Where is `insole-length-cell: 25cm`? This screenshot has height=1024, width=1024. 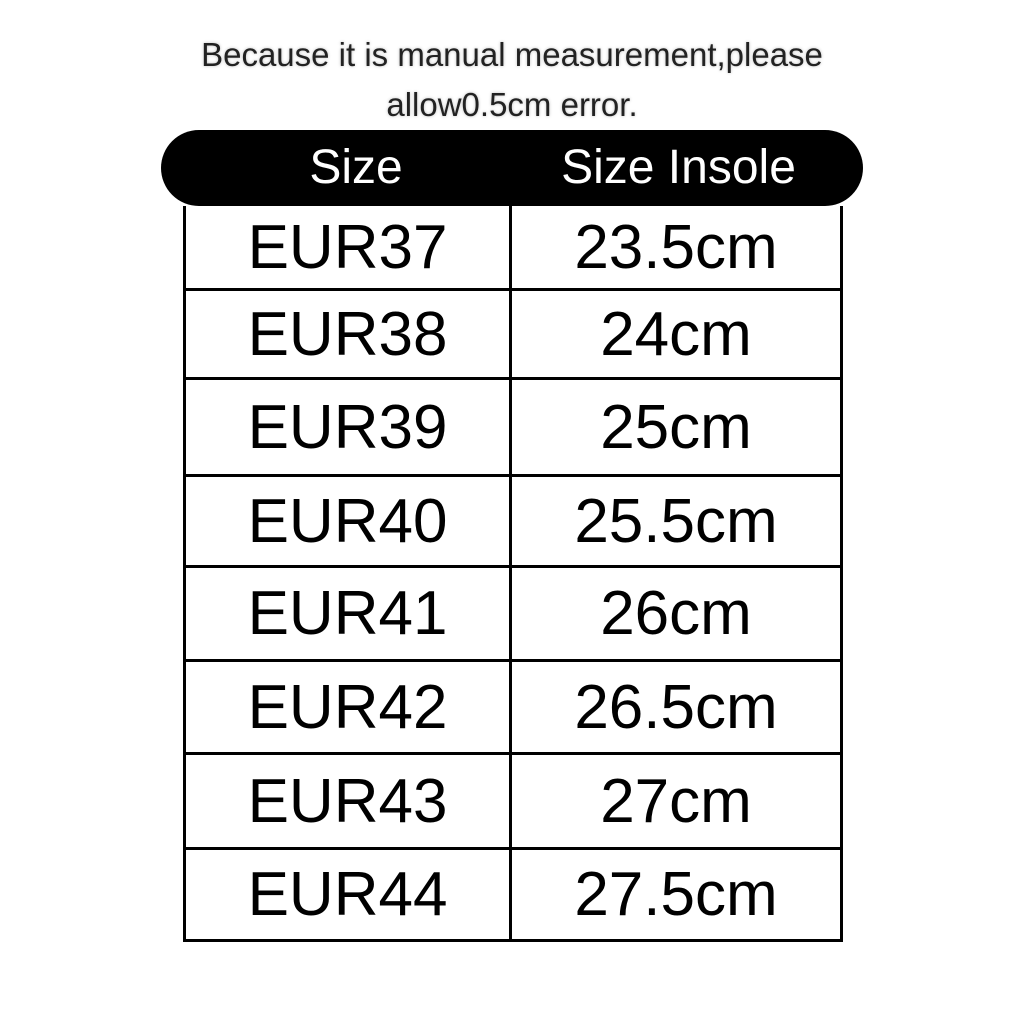 insole-length-cell: 25cm is located at coordinates (676, 427).